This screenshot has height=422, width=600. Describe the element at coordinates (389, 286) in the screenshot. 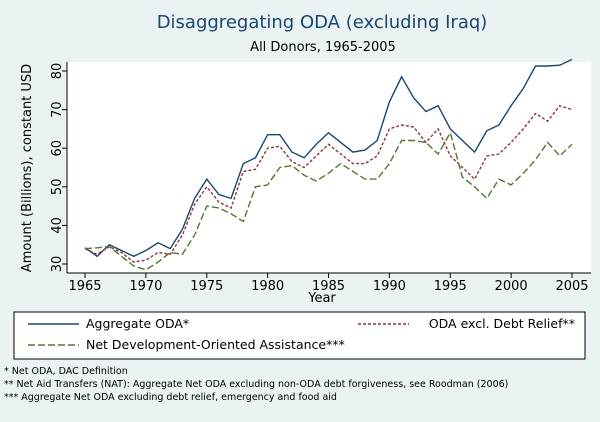

I see `x-tick-label: 1990` at that location.